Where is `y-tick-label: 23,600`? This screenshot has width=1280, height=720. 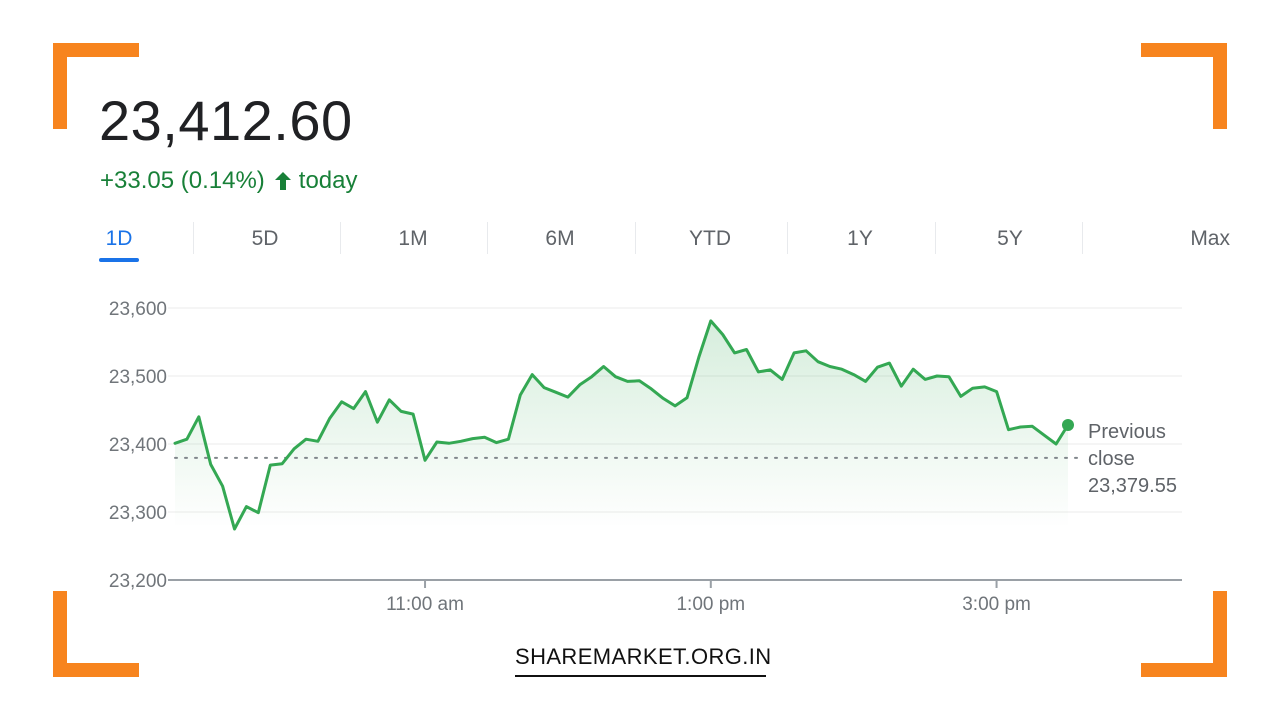
y-tick-label: 23,600 is located at coordinates (138, 309).